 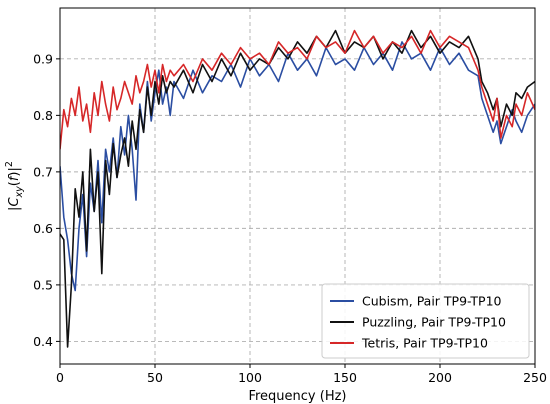 What do you see at coordinates (155, 377) in the screenshot?
I see `x-tick-label: 50` at bounding box center [155, 377].